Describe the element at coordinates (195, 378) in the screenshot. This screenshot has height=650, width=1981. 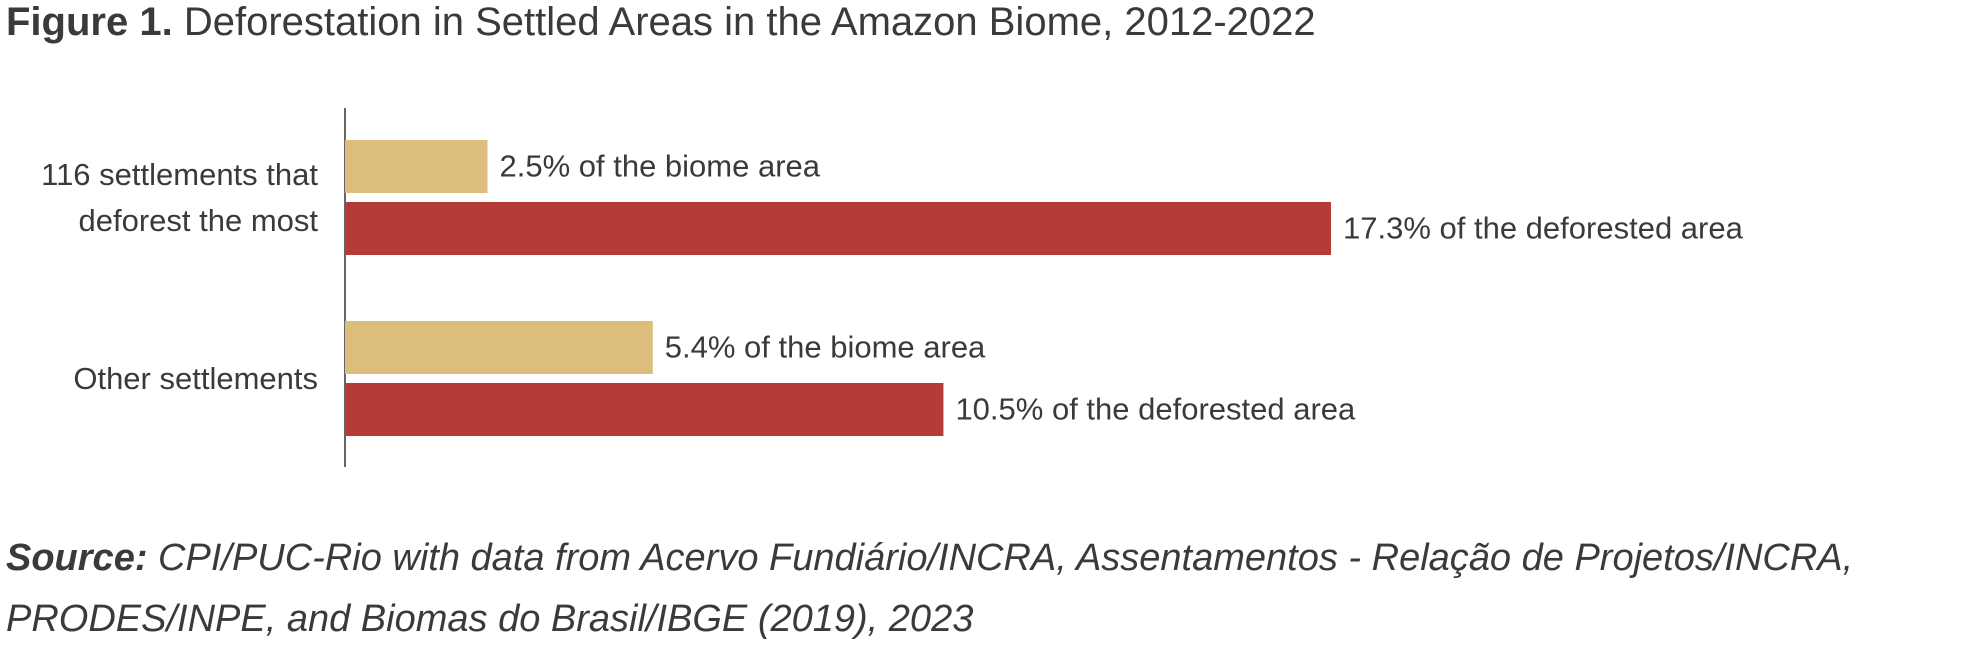
I see `category-label: Other settlements` at that location.